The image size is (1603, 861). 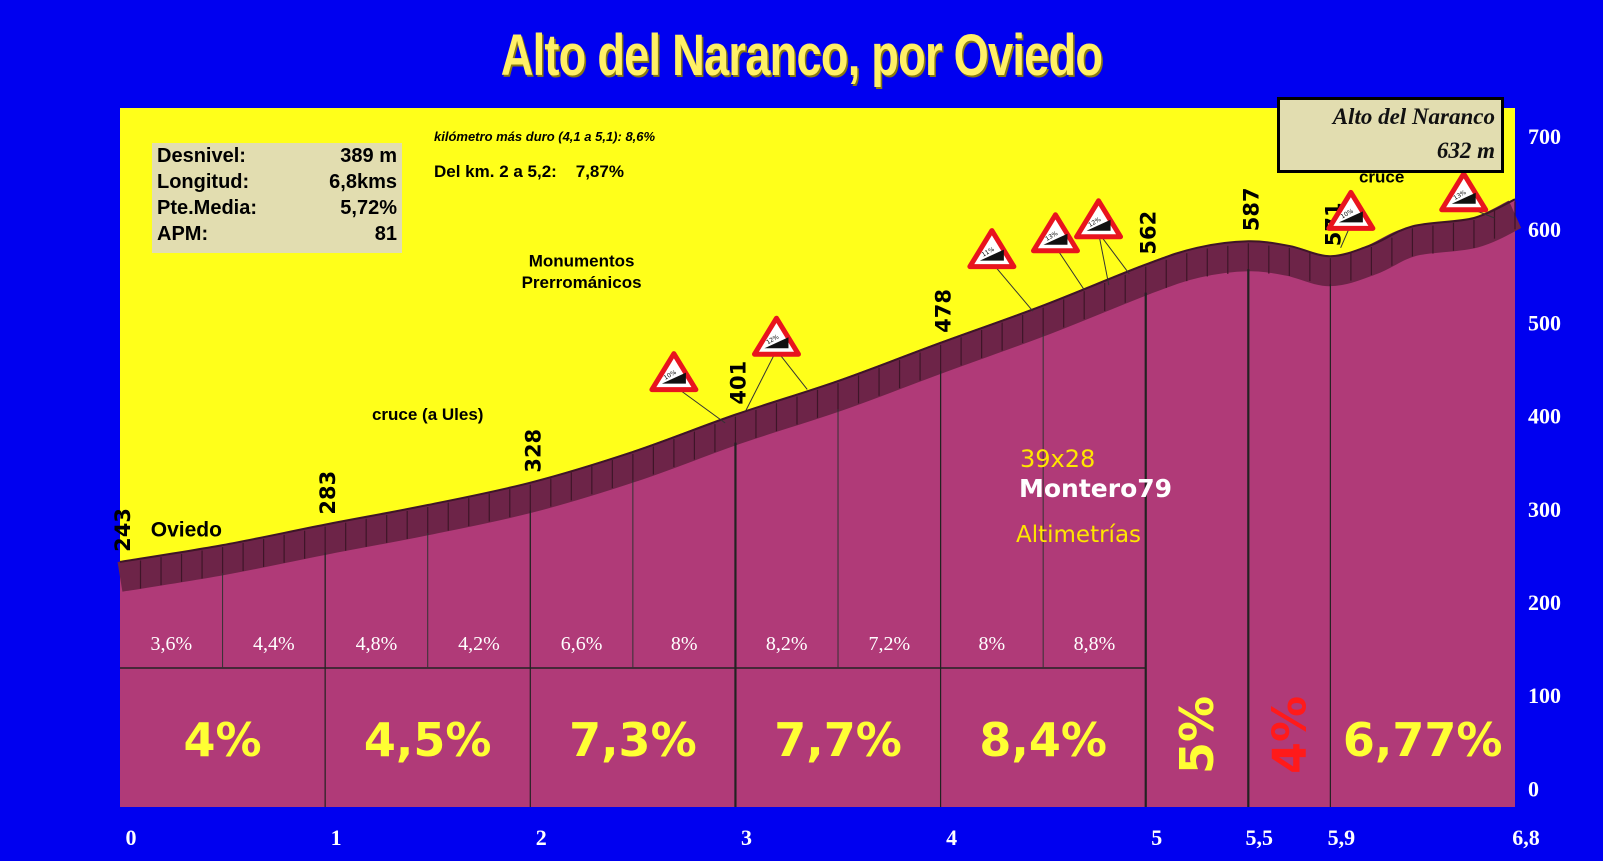 What do you see at coordinates (385, 234) in the screenshot?
I see `stat-value: 81` at bounding box center [385, 234].